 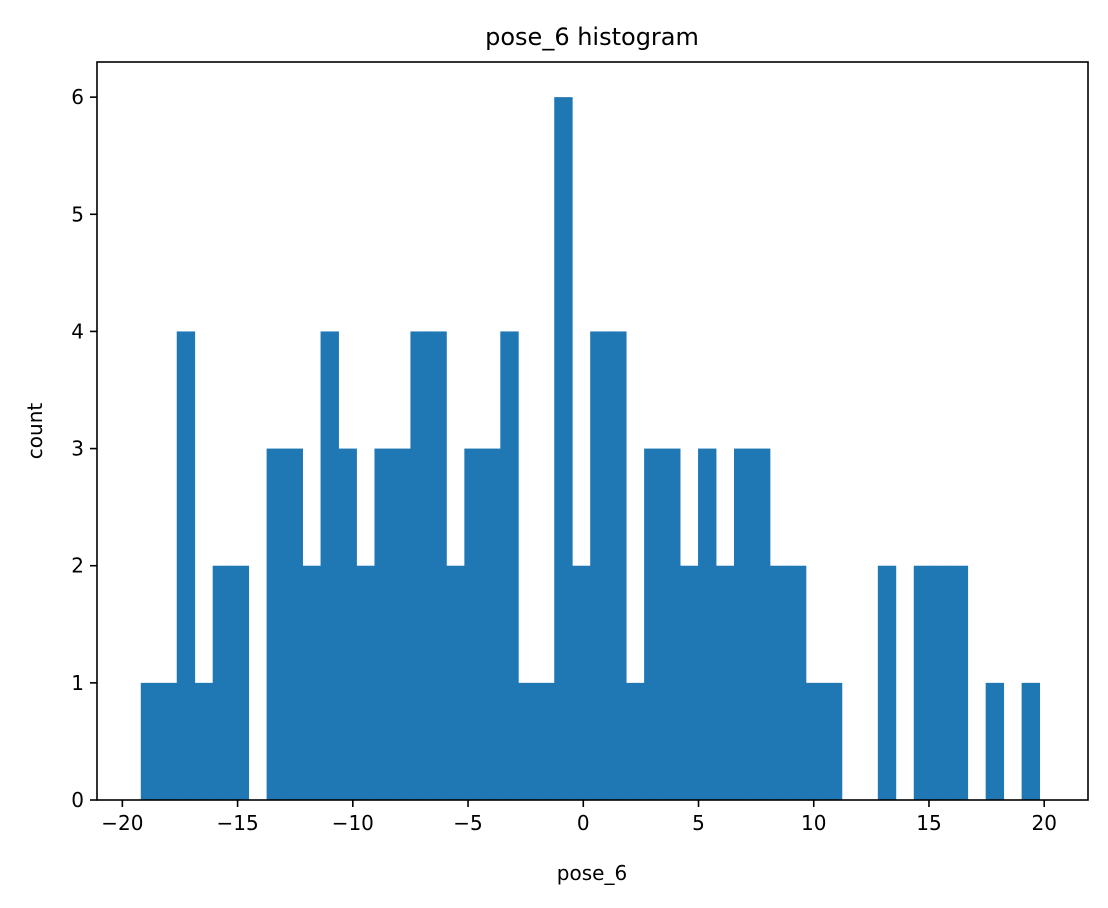 What do you see at coordinates (583, 823) in the screenshot?
I see `x-tick-label: 0` at bounding box center [583, 823].